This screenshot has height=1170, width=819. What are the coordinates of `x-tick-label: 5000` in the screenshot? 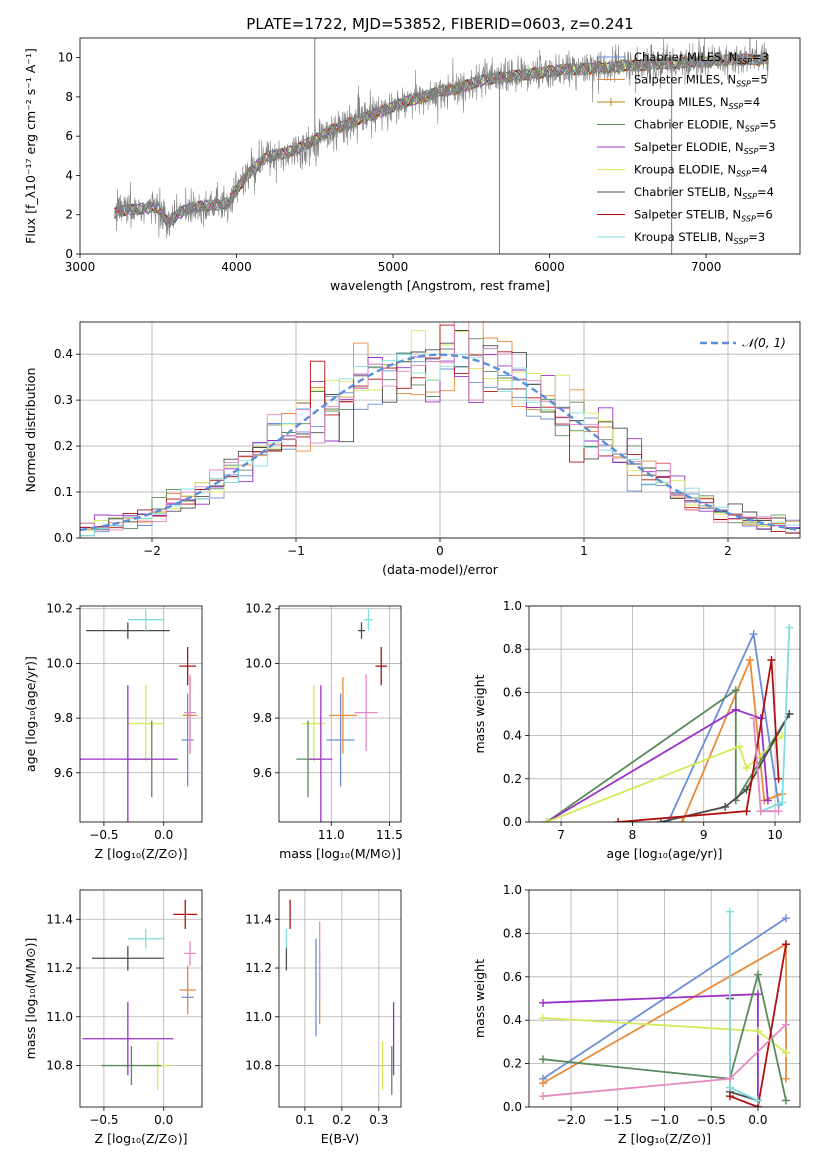 It's located at (393, 267).